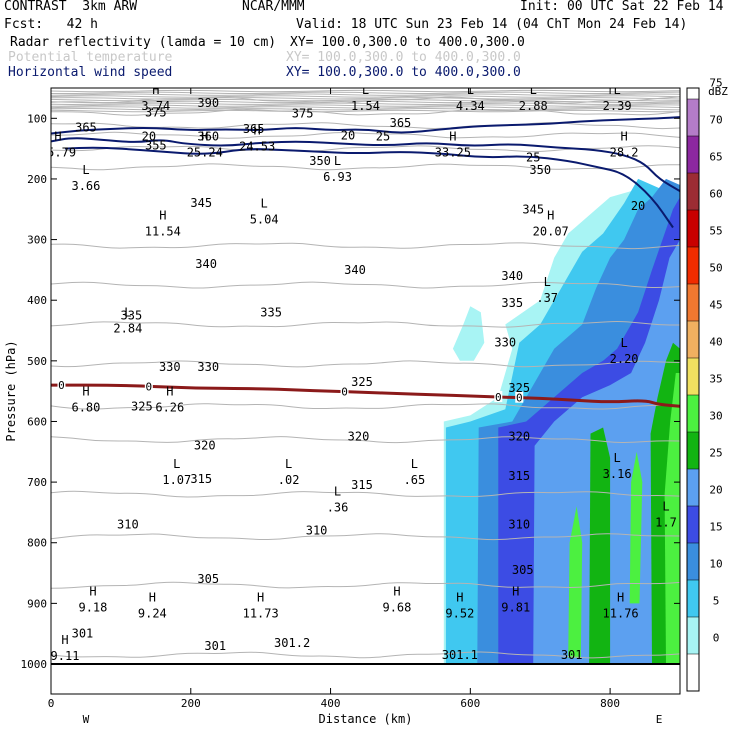  I want to click on colorbar-label-30: 30, so click(715, 416).